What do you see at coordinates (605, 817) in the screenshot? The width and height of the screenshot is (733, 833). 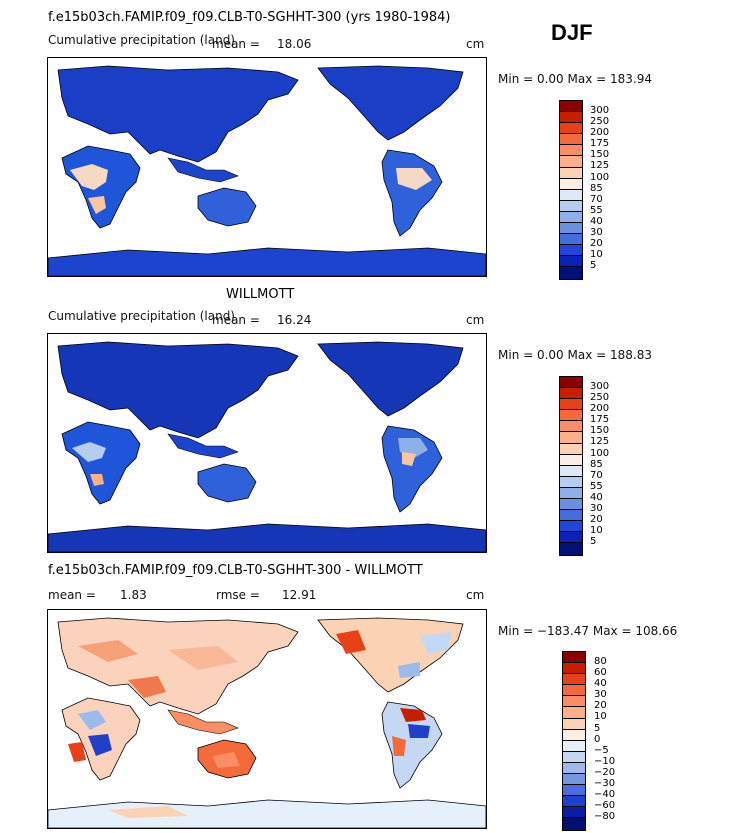 I see `panel3-tick: −80` at bounding box center [605, 817].